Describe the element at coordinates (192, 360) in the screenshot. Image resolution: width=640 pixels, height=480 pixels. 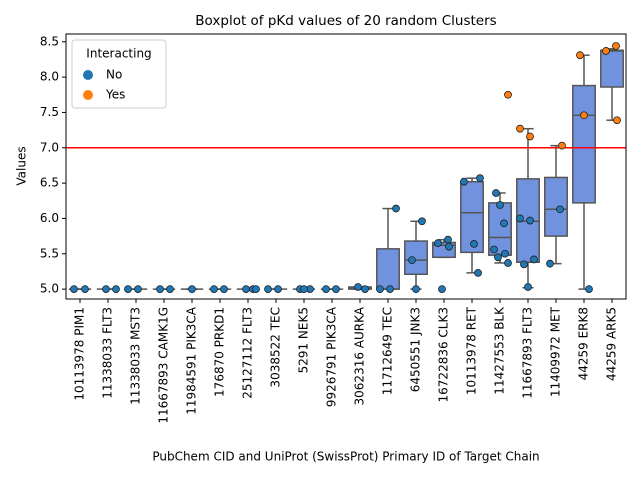
I see `x-tick-label: 11984591 PIK3CA` at that location.